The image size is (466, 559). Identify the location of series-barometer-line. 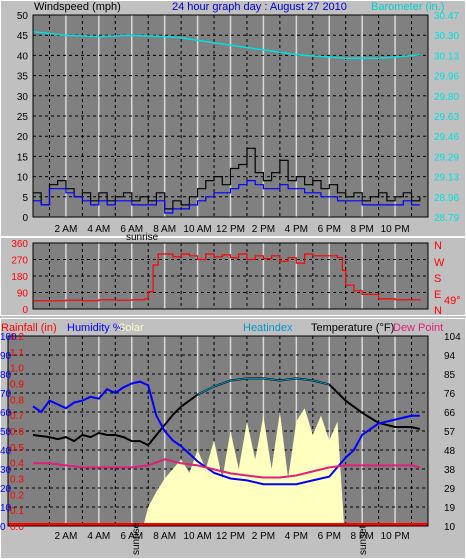
(226, 45).